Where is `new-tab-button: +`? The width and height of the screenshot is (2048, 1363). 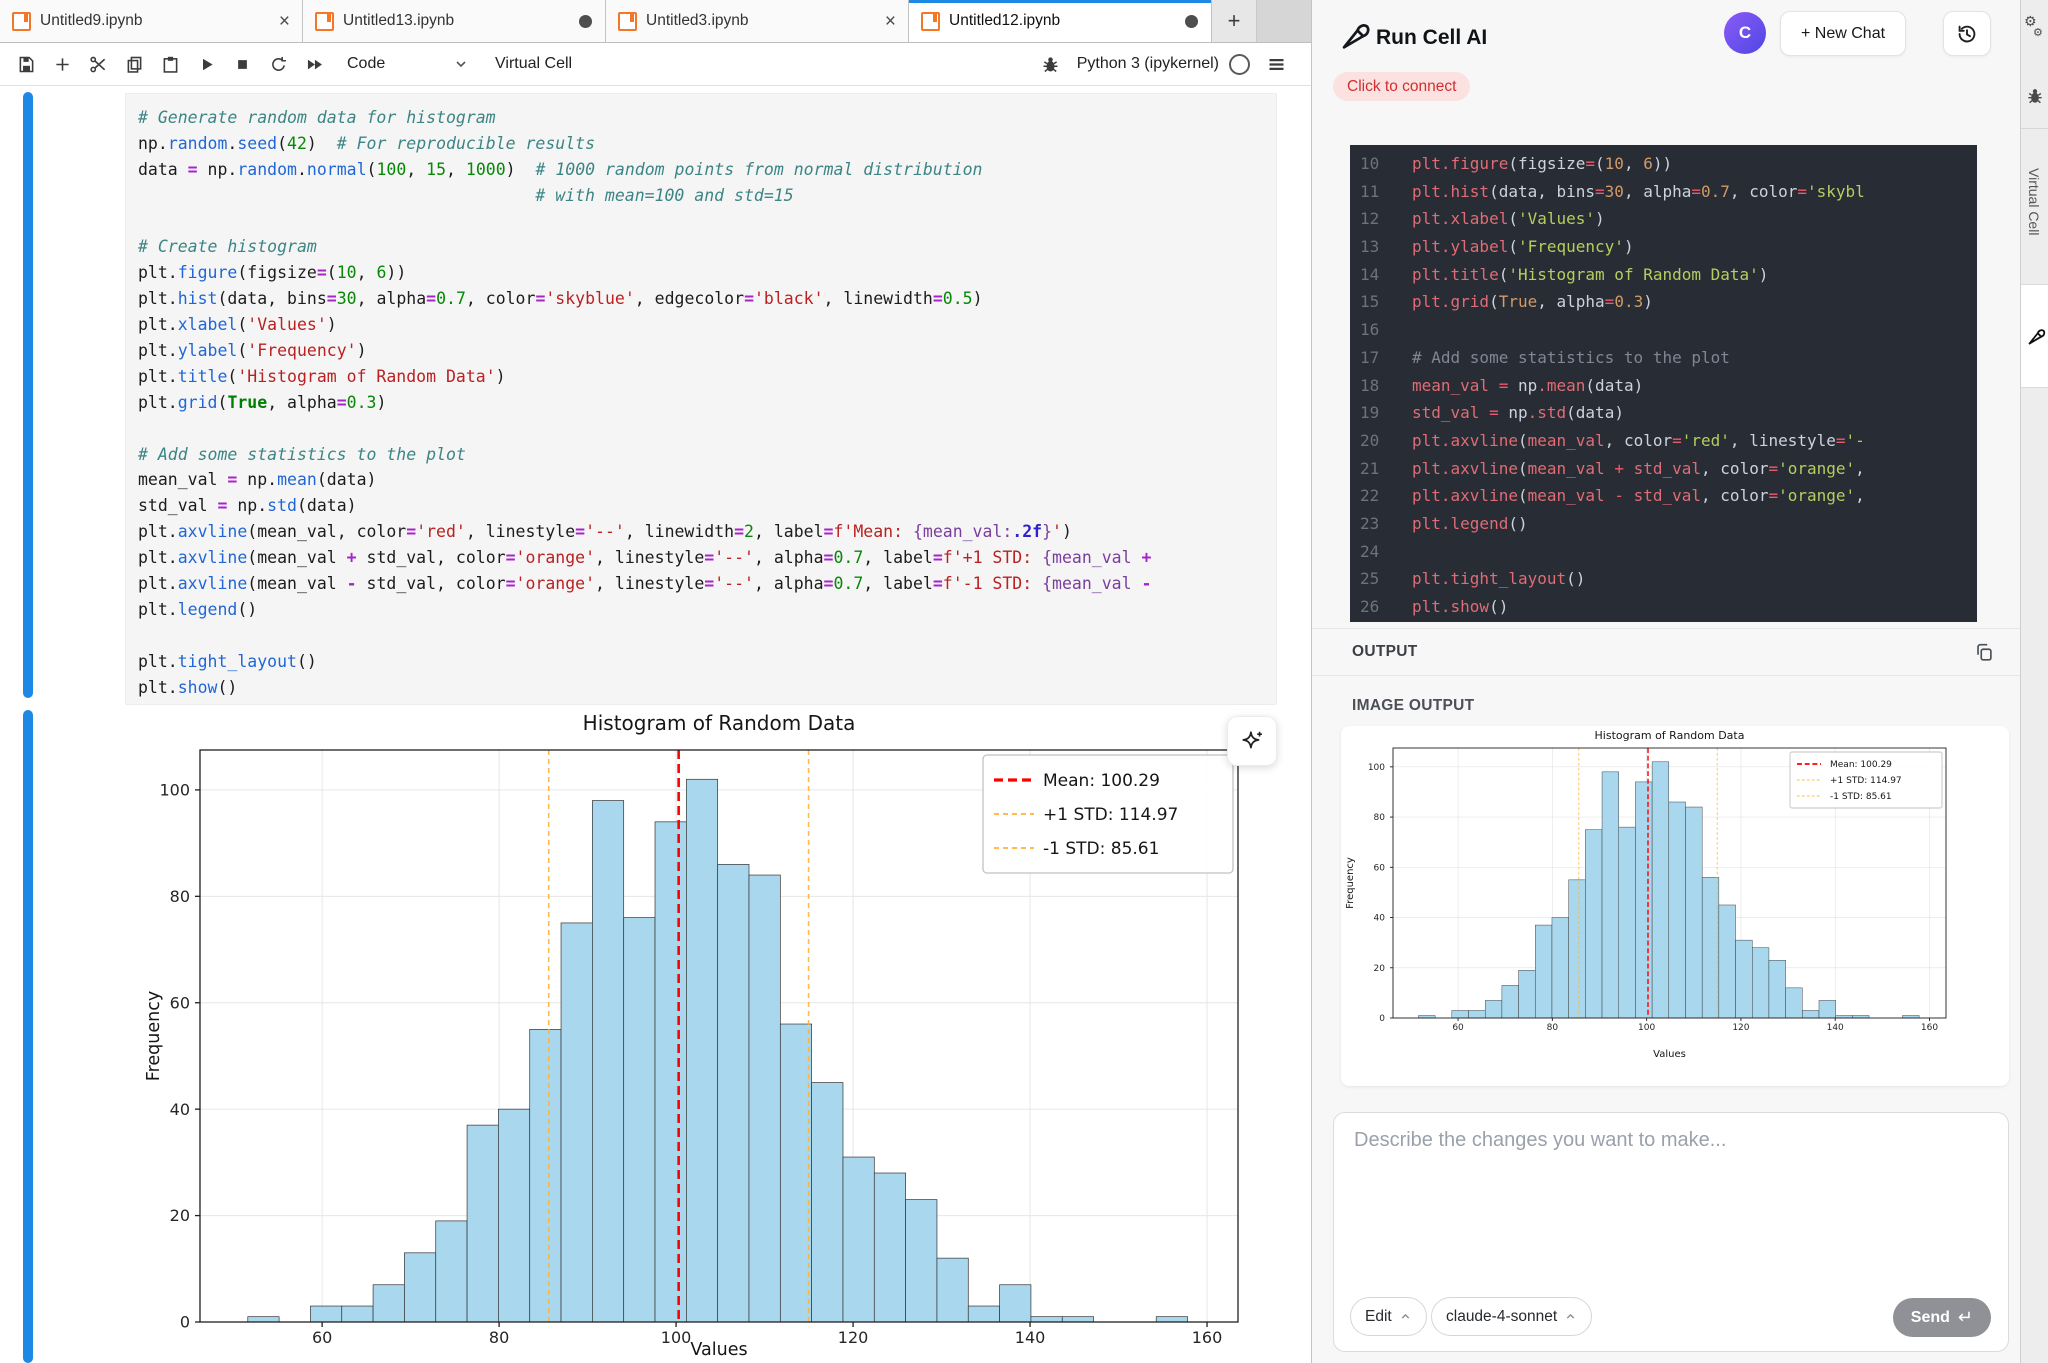 new-tab-button: + is located at coordinates (1234, 21).